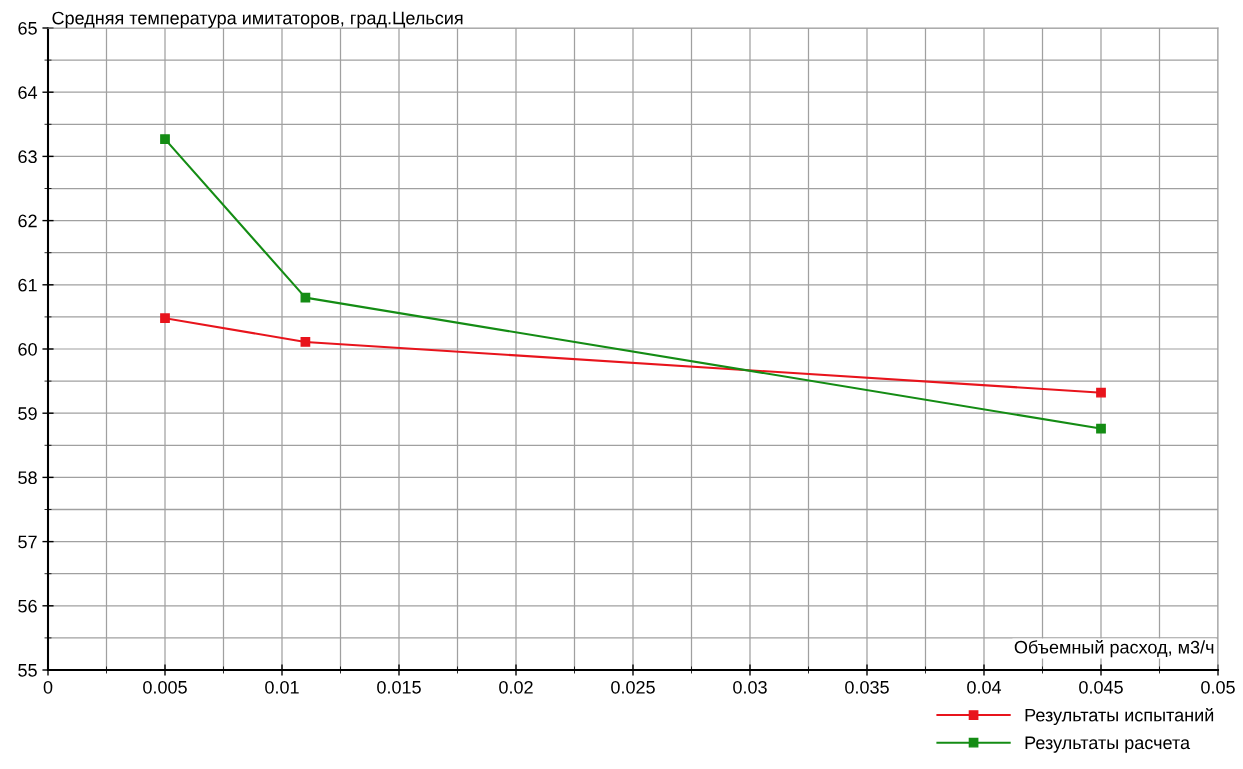 The width and height of the screenshot is (1243, 769). I want to click on y-tick-label: 61, so click(27, 285).